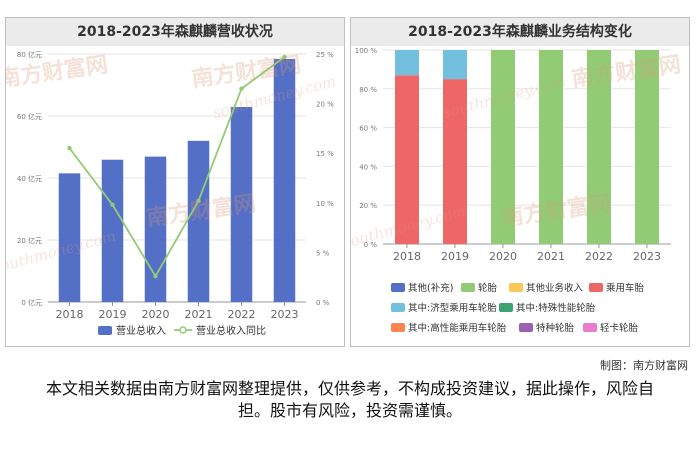  What do you see at coordinates (520, 32) in the screenshot?
I see `structure-chart-title: 2018-2023年森麒麟业务结构变化` at bounding box center [520, 32].